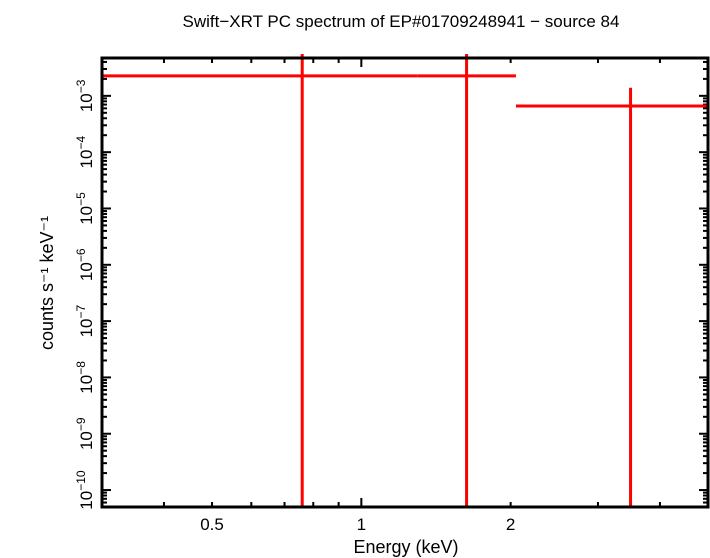 The height and width of the screenshot is (558, 710). I want to click on x-tick-label: 2, so click(510, 524).